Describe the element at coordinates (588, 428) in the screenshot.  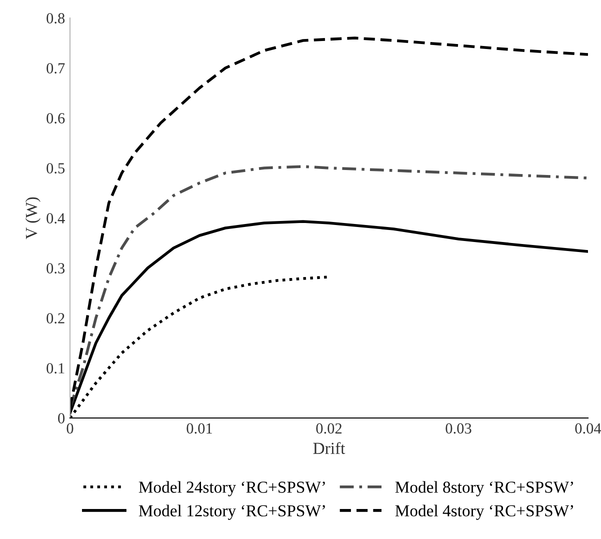
I see `x-tick-label: 0.04` at that location.